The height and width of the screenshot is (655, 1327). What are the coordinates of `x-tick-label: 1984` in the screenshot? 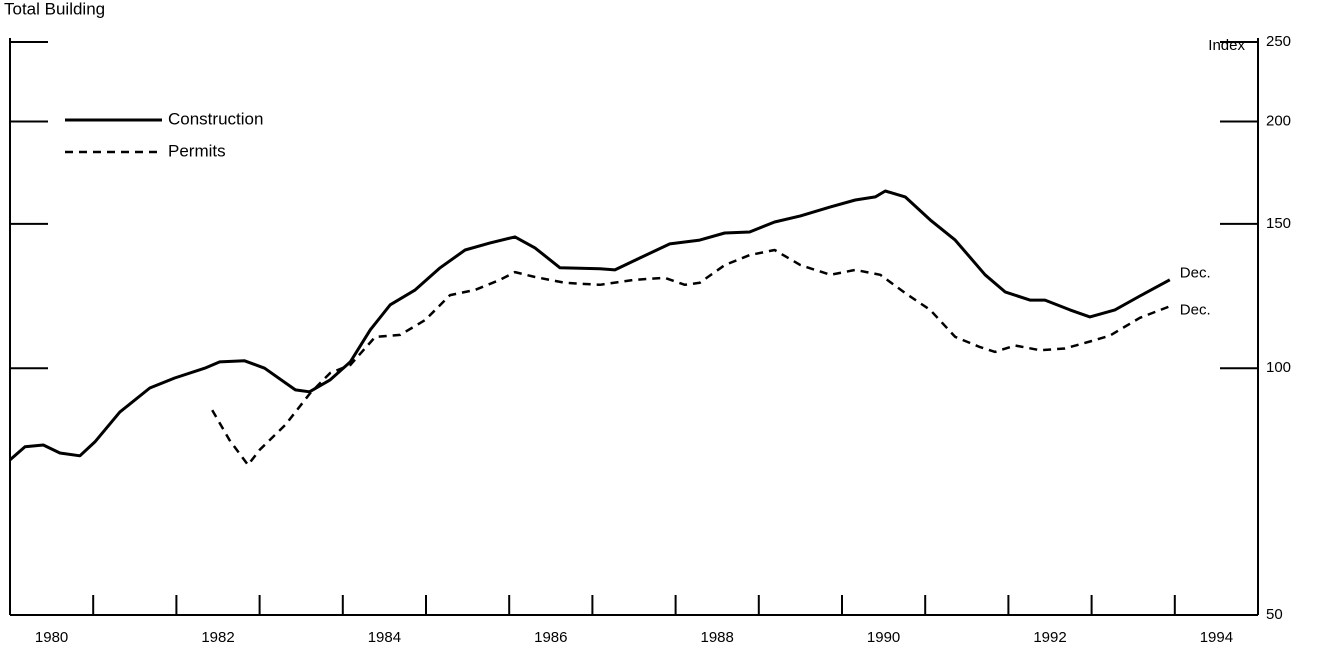 It's located at (384, 637).